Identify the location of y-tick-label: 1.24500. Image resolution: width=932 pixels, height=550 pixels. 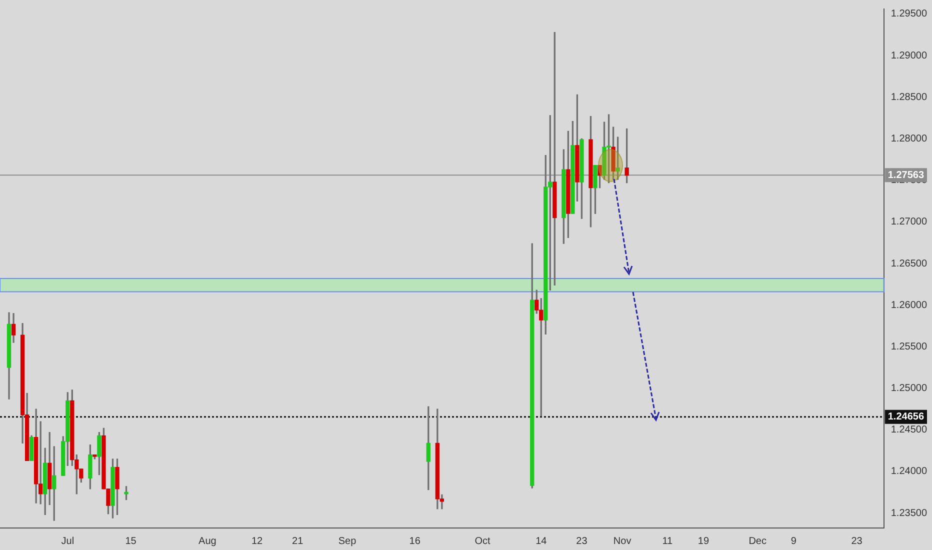
(909, 430).